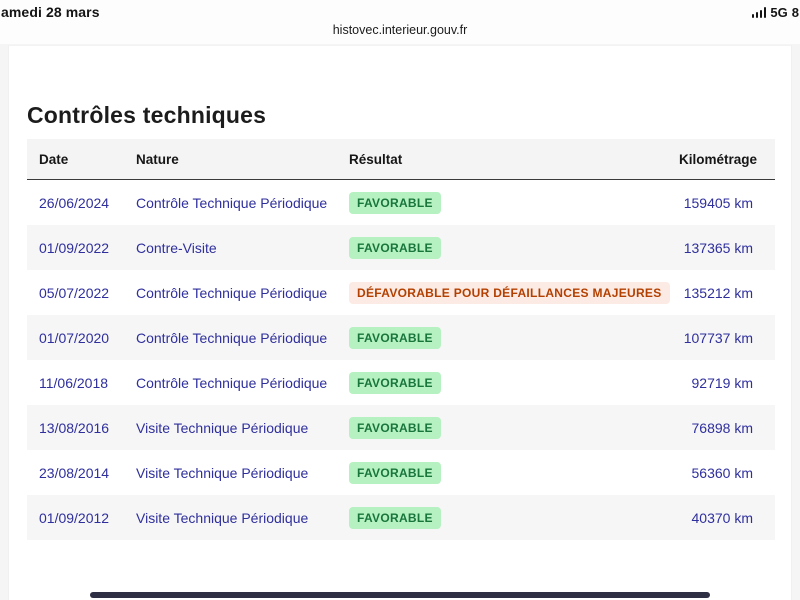 The image size is (800, 600). I want to click on cell-date: 11/06/2018, so click(74, 382).